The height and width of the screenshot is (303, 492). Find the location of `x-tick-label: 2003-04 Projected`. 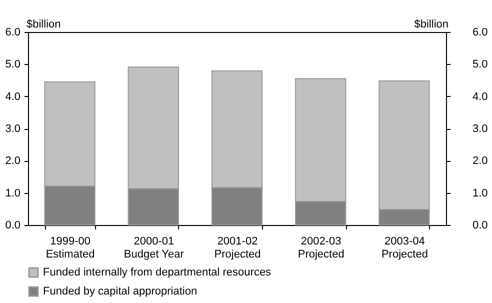

x-tick-label: 2003-04 Projected is located at coordinates (404, 248).